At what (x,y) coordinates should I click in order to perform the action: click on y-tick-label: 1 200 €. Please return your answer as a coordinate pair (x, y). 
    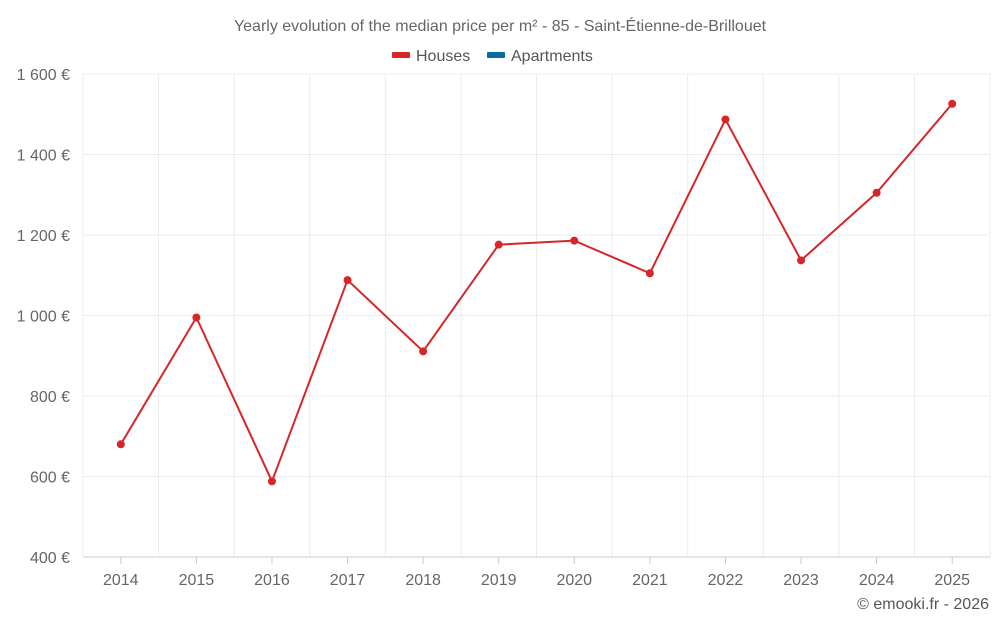
    Looking at the image, I should click on (43, 236).